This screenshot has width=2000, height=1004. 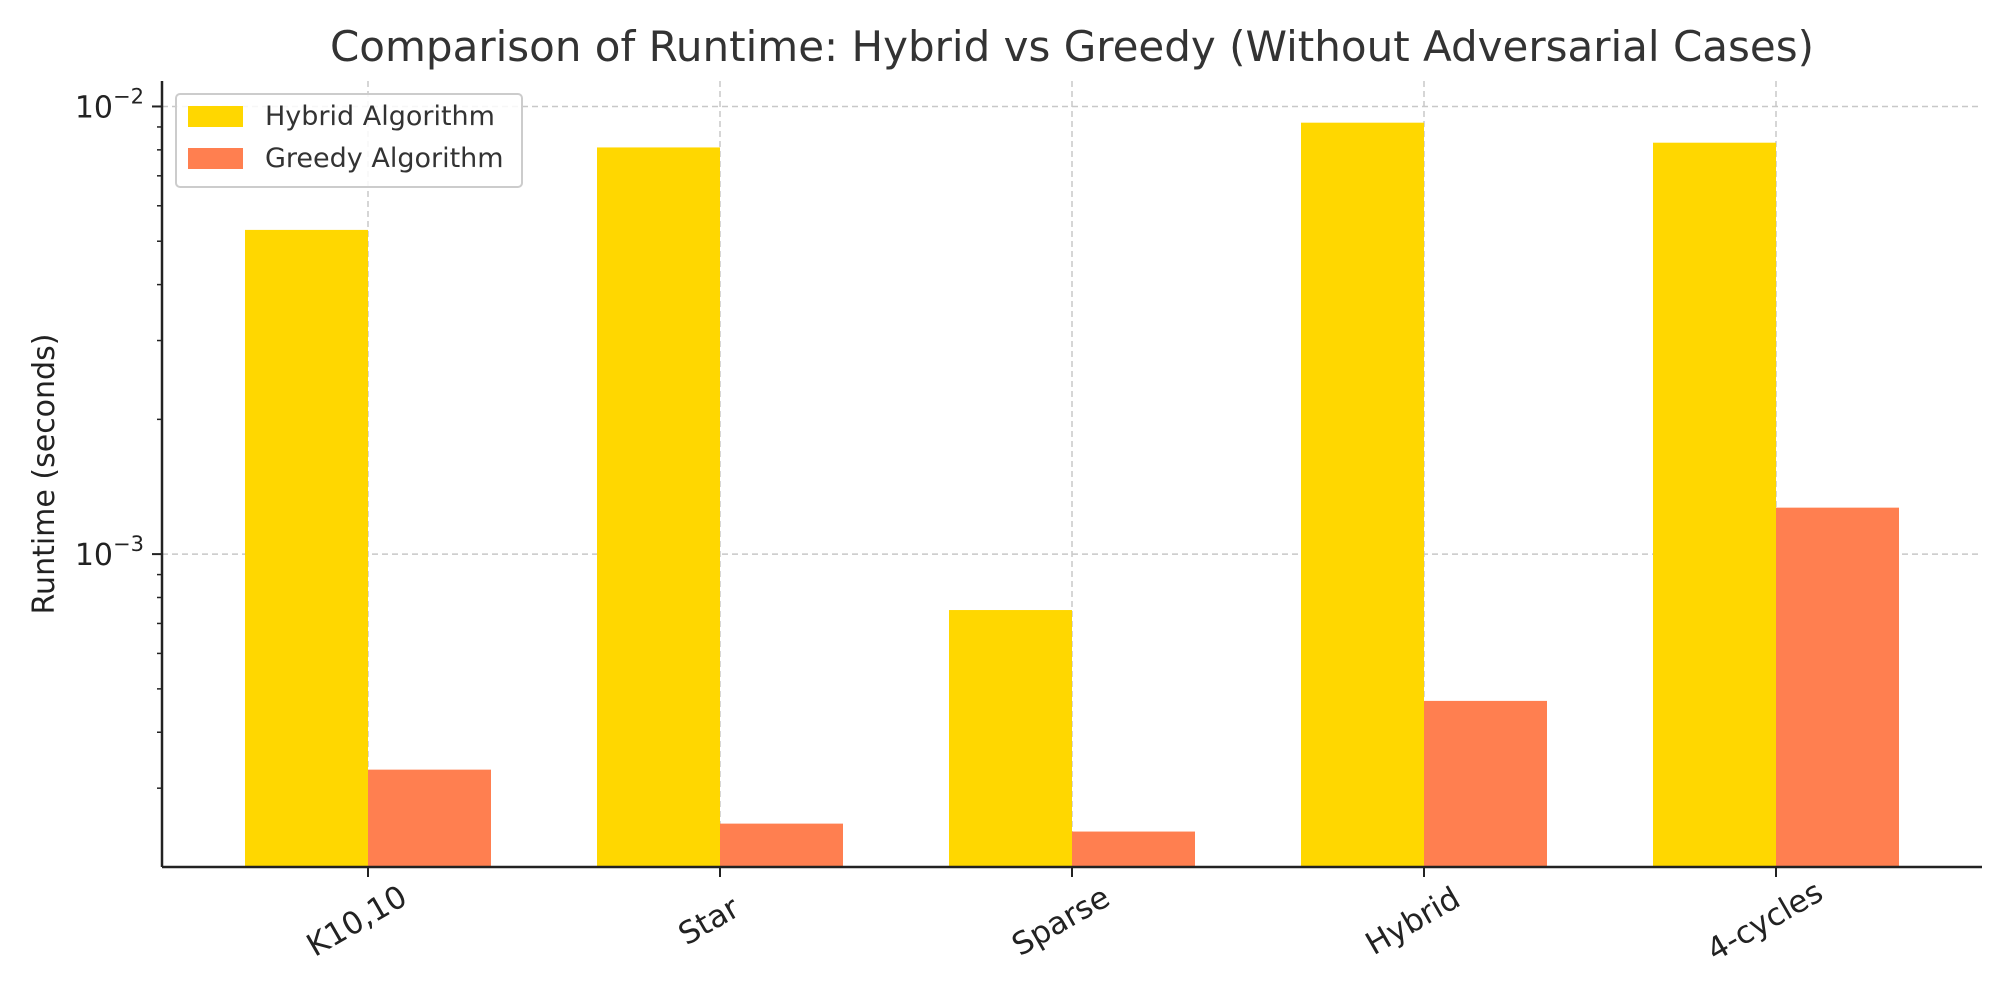 I want to click on y-tick-label: 10⁻², so click(x=109, y=104).